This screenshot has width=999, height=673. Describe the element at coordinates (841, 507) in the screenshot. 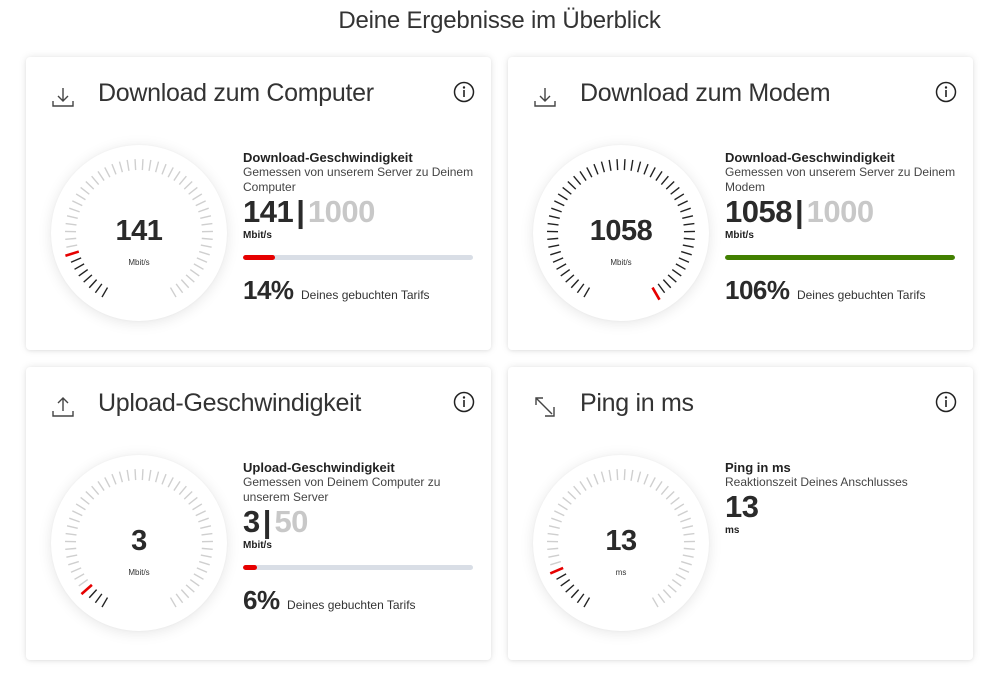

I see `ping-readout: 13` at that location.